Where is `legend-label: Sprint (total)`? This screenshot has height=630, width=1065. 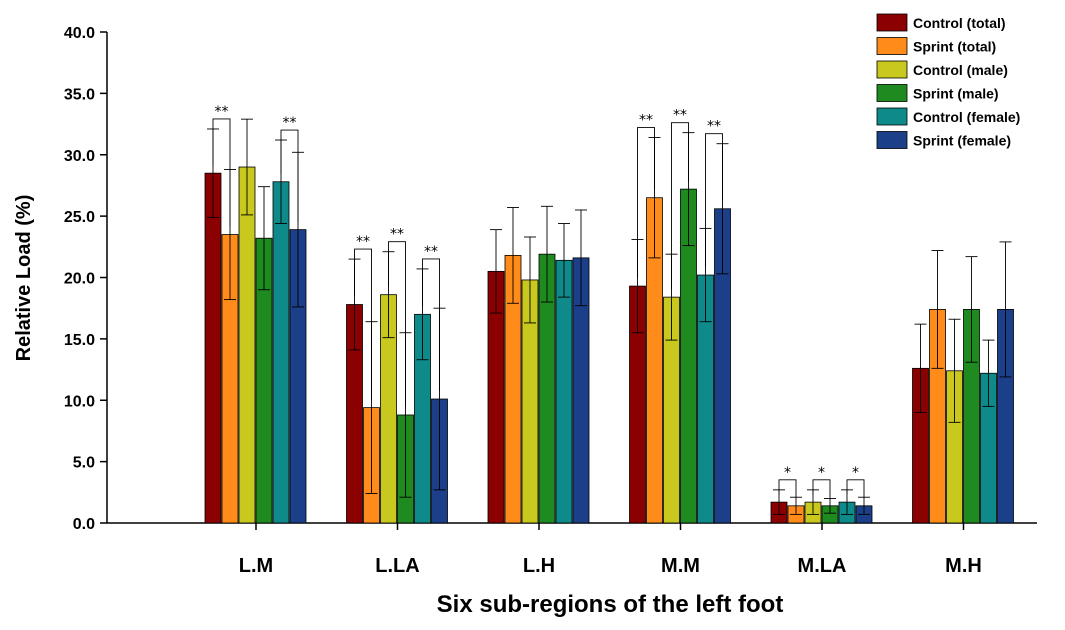
legend-label: Sprint (total) is located at coordinates (954, 47).